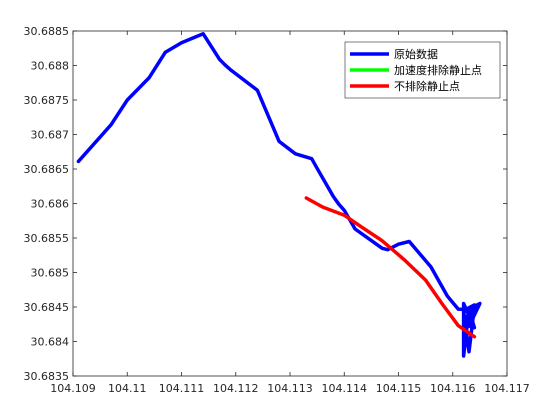 Image resolution: width=560 pixels, height=420 pixels. What do you see at coordinates (453, 388) in the screenshot?
I see `x-tick-label: 104.116` at bounding box center [453, 388].